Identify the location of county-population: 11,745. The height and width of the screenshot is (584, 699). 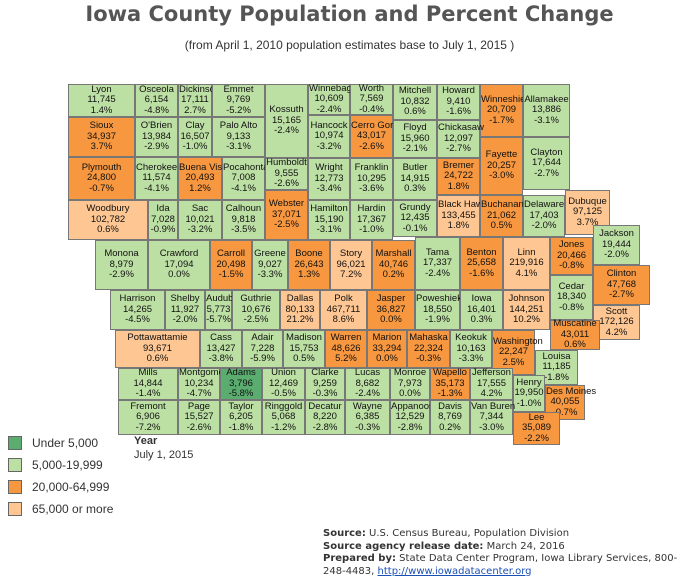
(101, 100).